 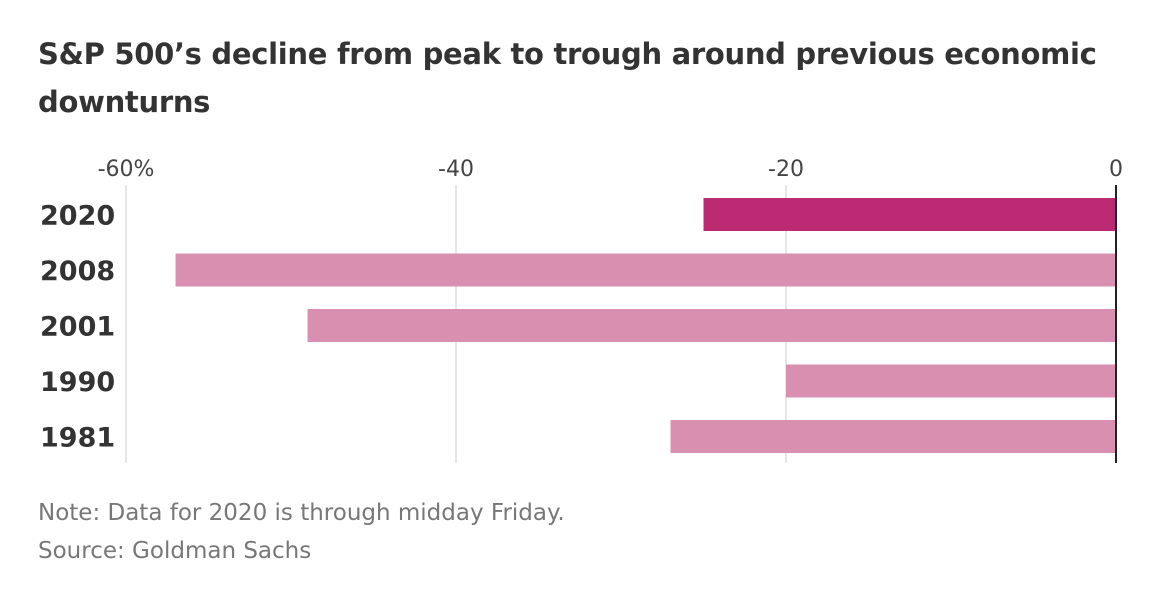 What do you see at coordinates (893, 436) in the screenshot?
I see `bar-1981` at bounding box center [893, 436].